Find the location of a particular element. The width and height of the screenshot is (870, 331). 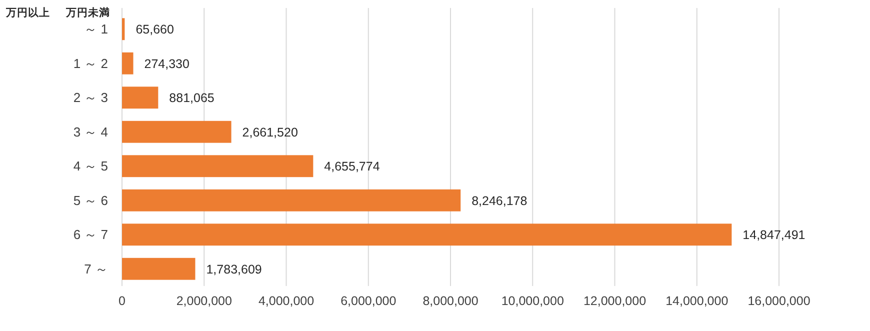

y-tick-label: ～ 1 is located at coordinates (96, 29).